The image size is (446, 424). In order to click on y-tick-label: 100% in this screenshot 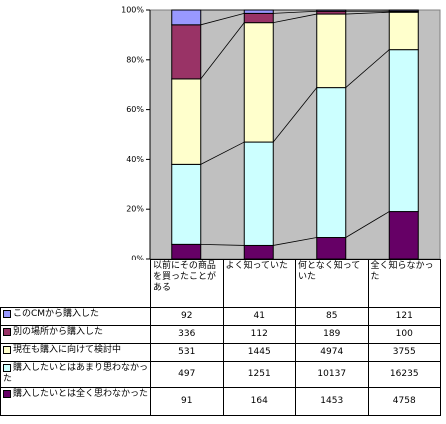, I will do `click(132, 10)`.